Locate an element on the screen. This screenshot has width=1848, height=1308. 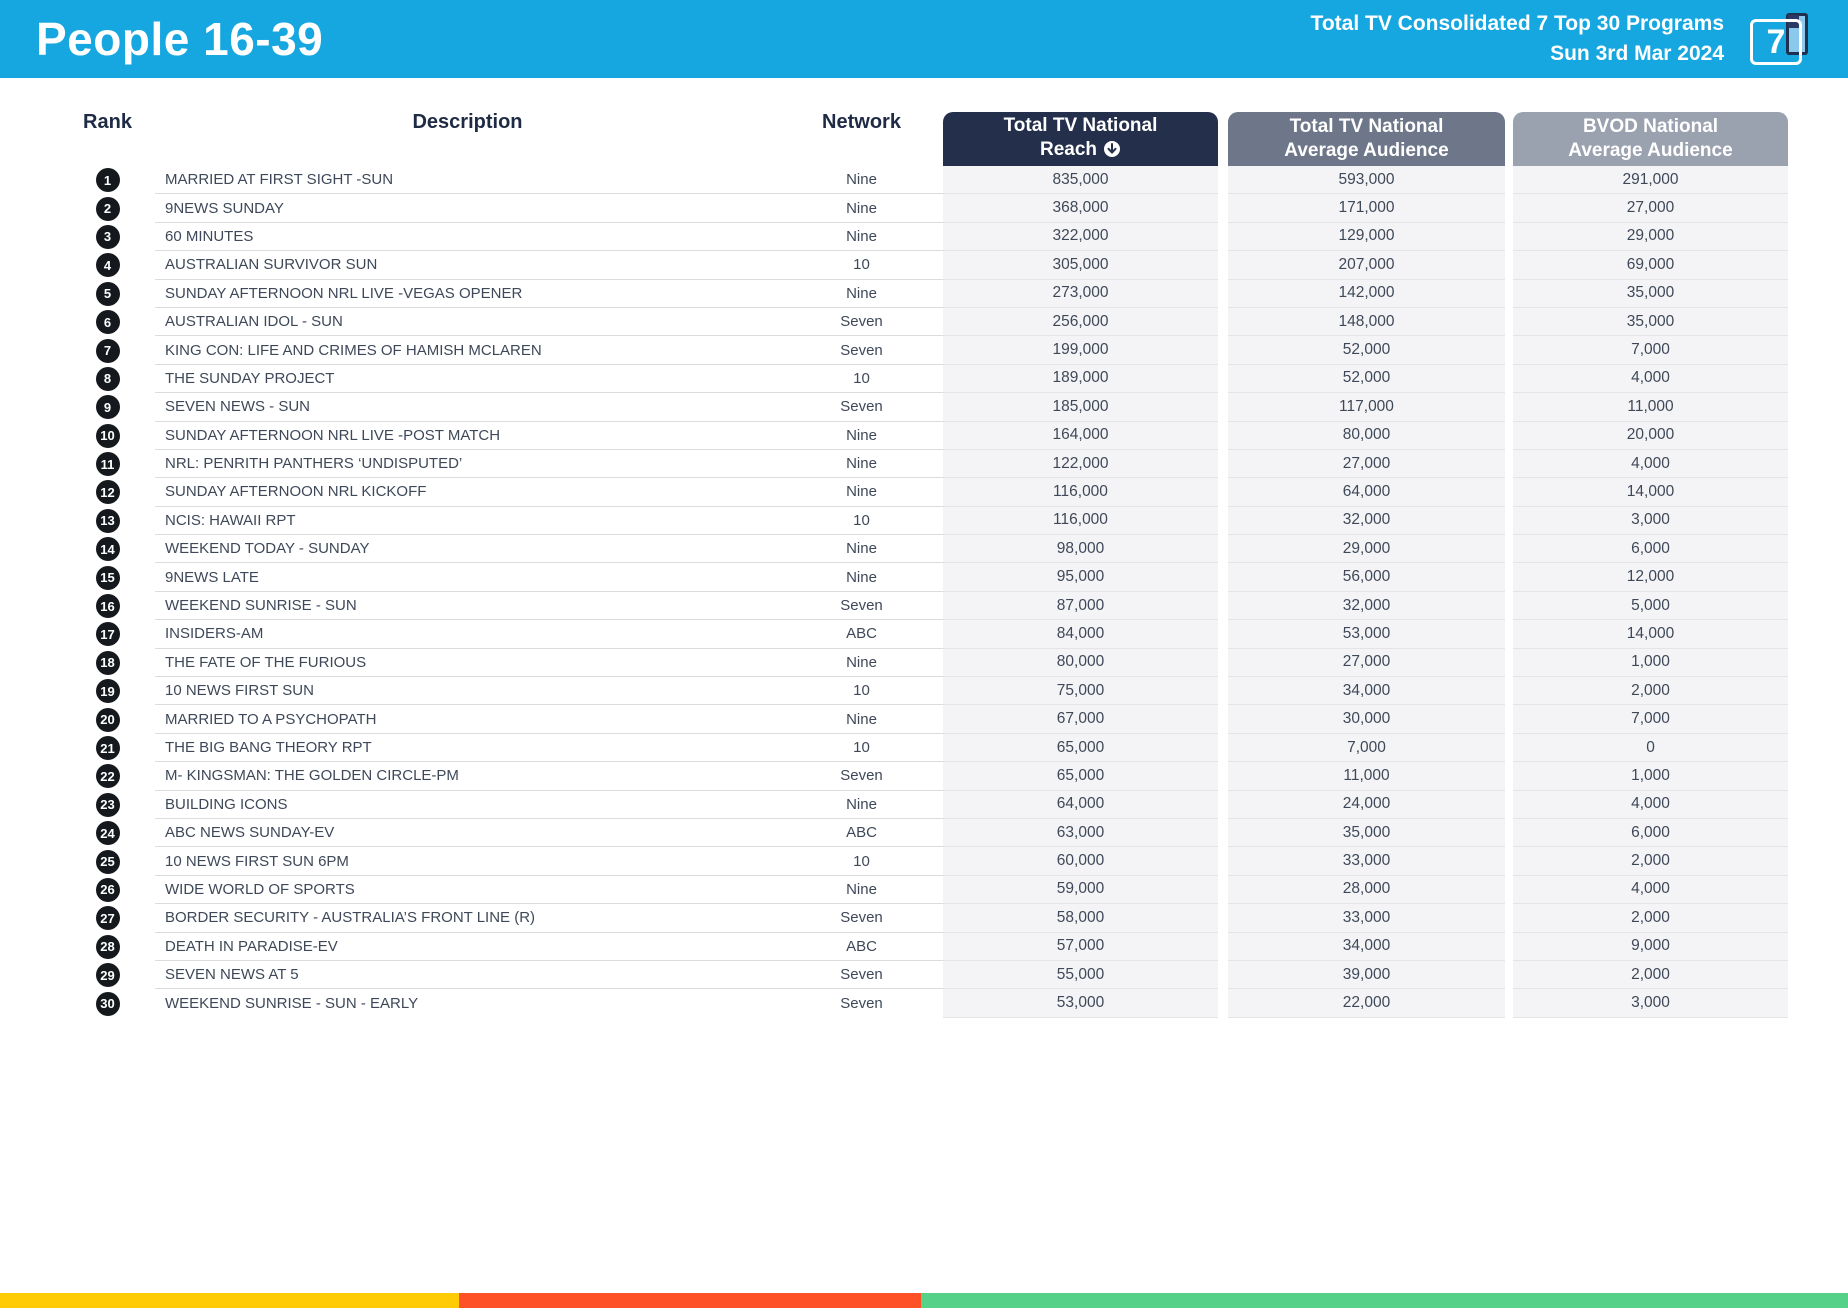
page-title: People 16-39 is located at coordinates (180, 39).